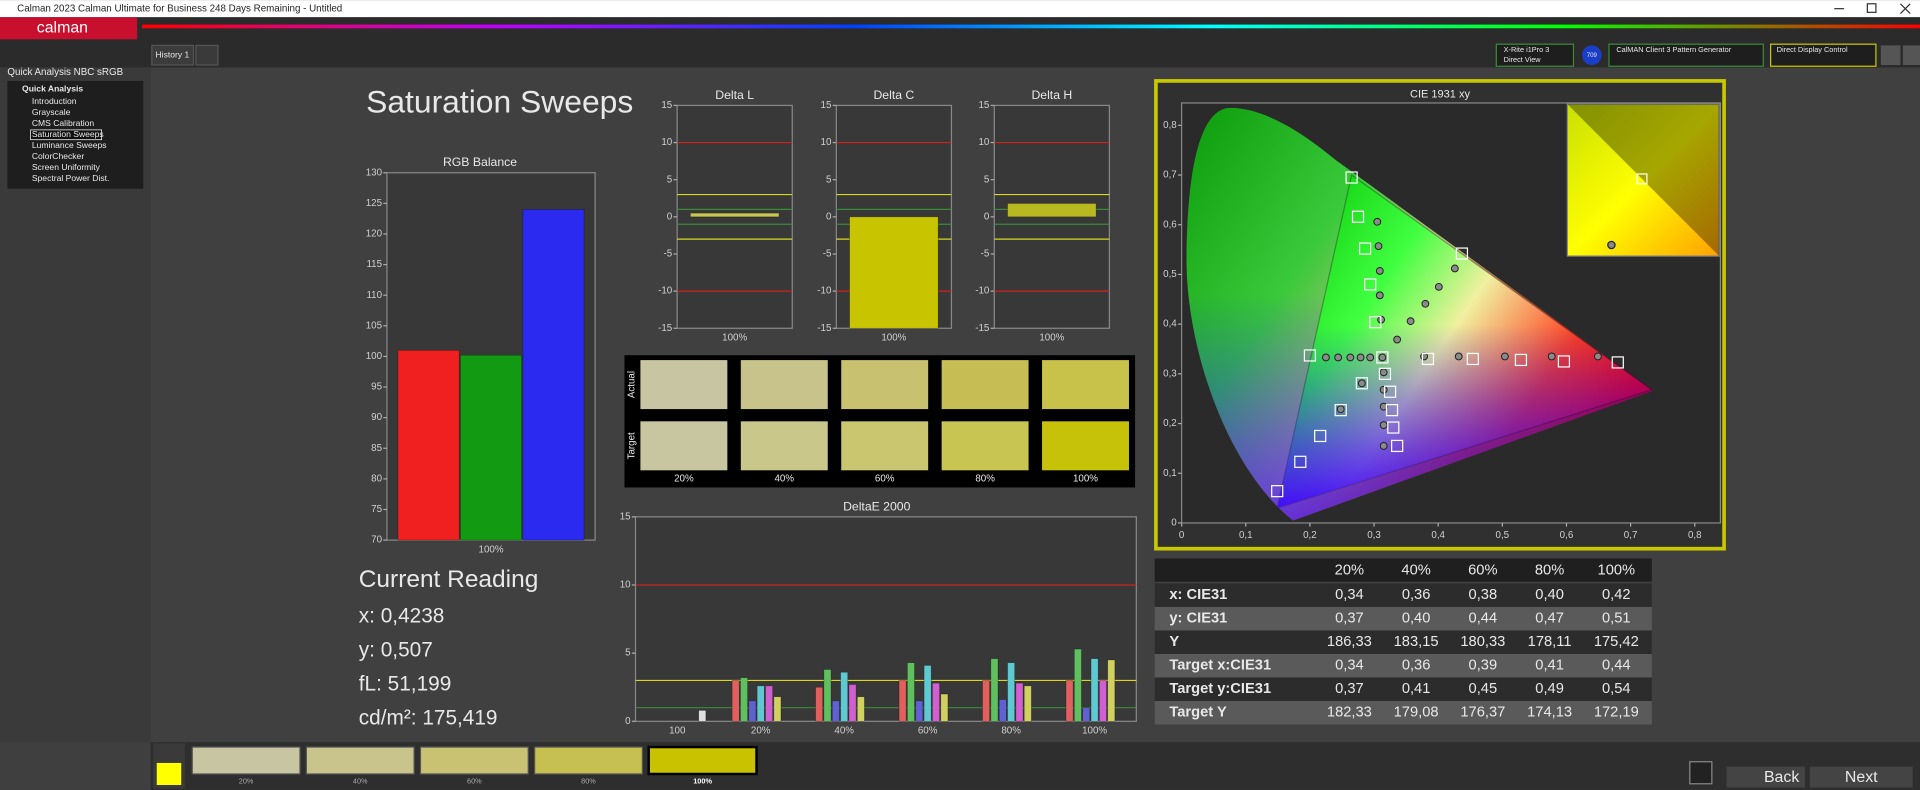 This screenshot has width=1920, height=790. I want to click on table-cell: 0,39, so click(1483, 666).